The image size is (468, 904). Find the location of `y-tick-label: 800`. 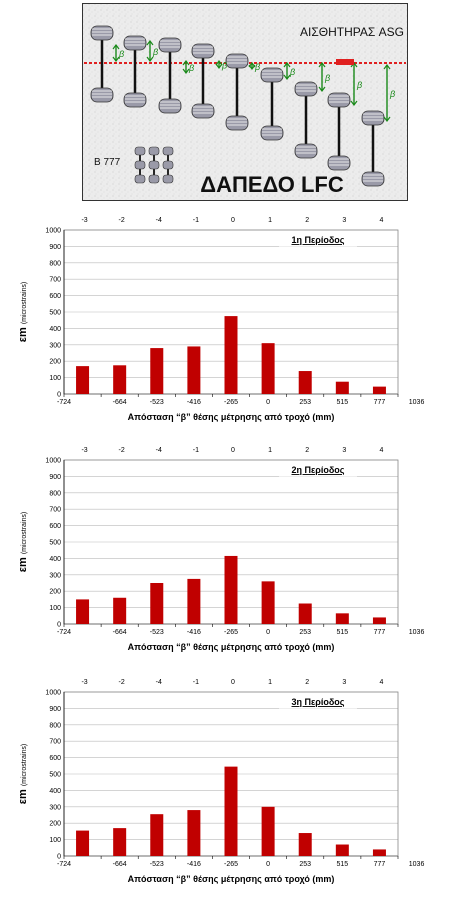

y-tick-label: 800 is located at coordinates (55, 725).